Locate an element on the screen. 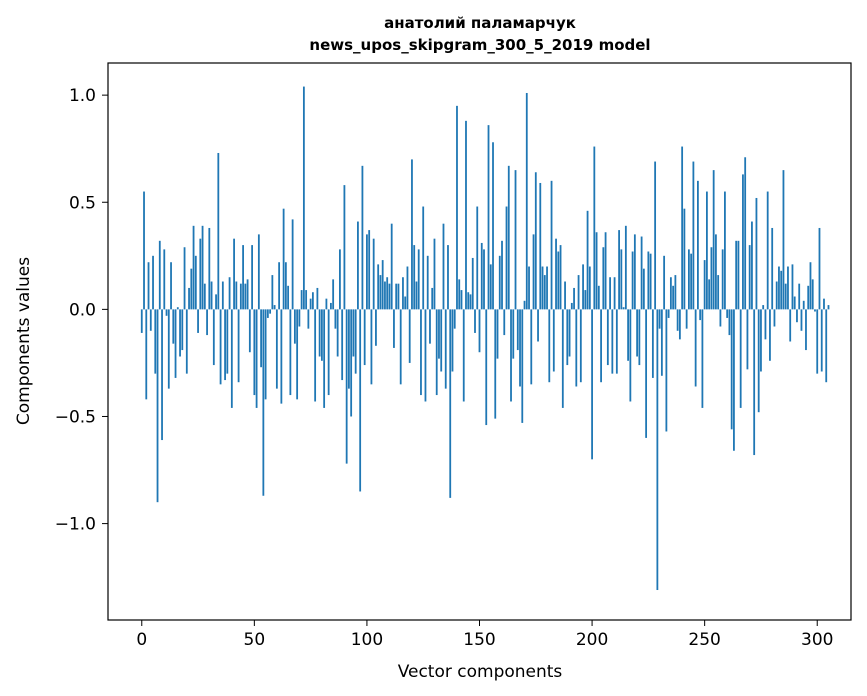  y-axis-label: Components values is located at coordinates (24, 341).